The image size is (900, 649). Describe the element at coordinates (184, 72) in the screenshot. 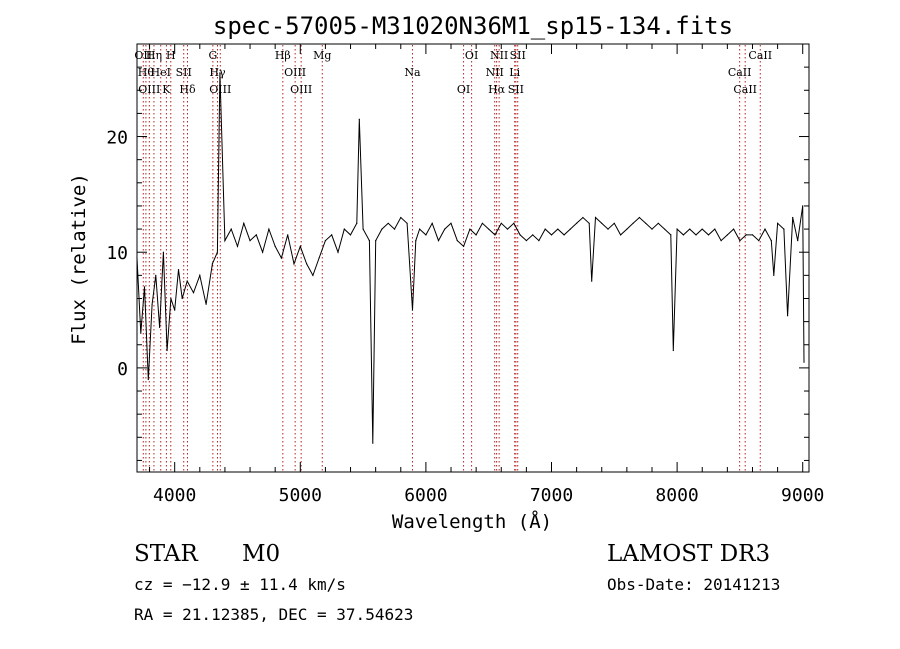

I see `line-label-7: SII` at that location.